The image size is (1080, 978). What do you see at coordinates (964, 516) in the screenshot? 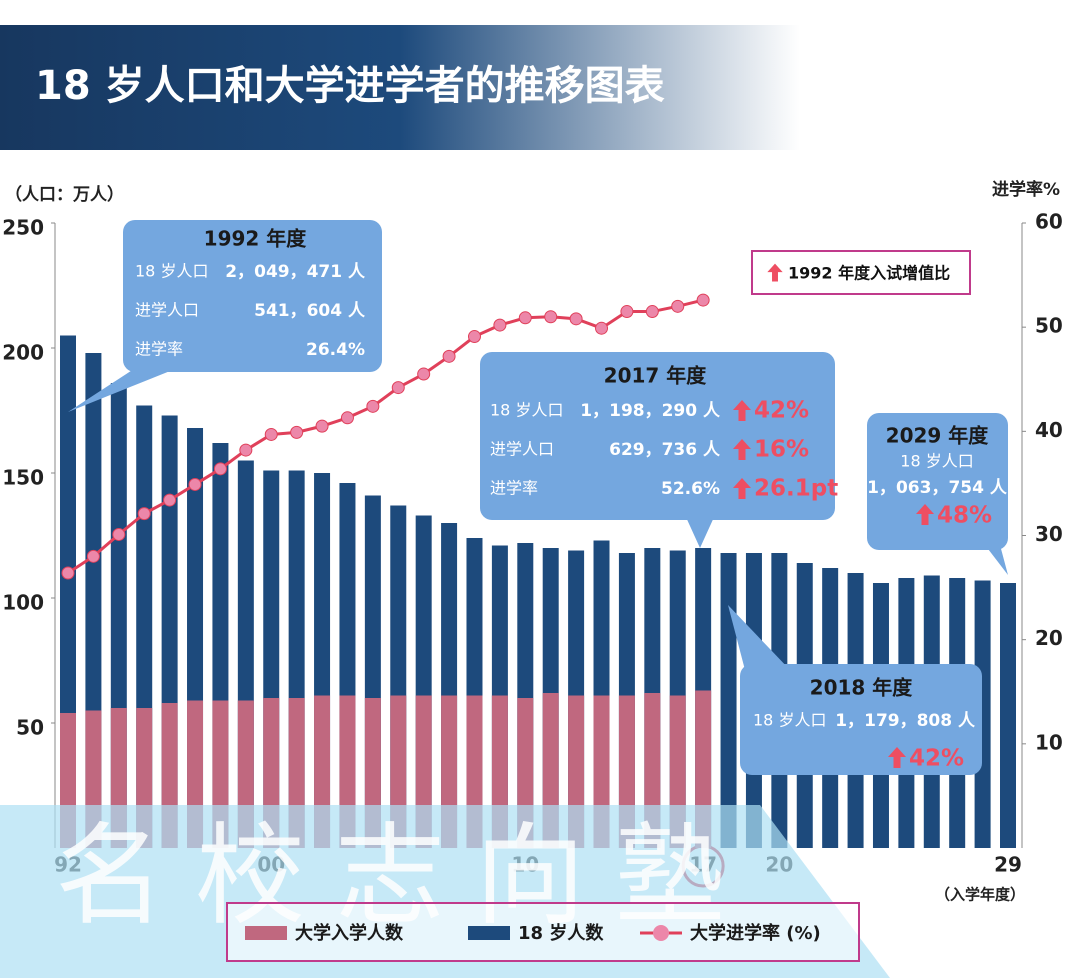
I see `callout-text: 48%` at bounding box center [964, 516].